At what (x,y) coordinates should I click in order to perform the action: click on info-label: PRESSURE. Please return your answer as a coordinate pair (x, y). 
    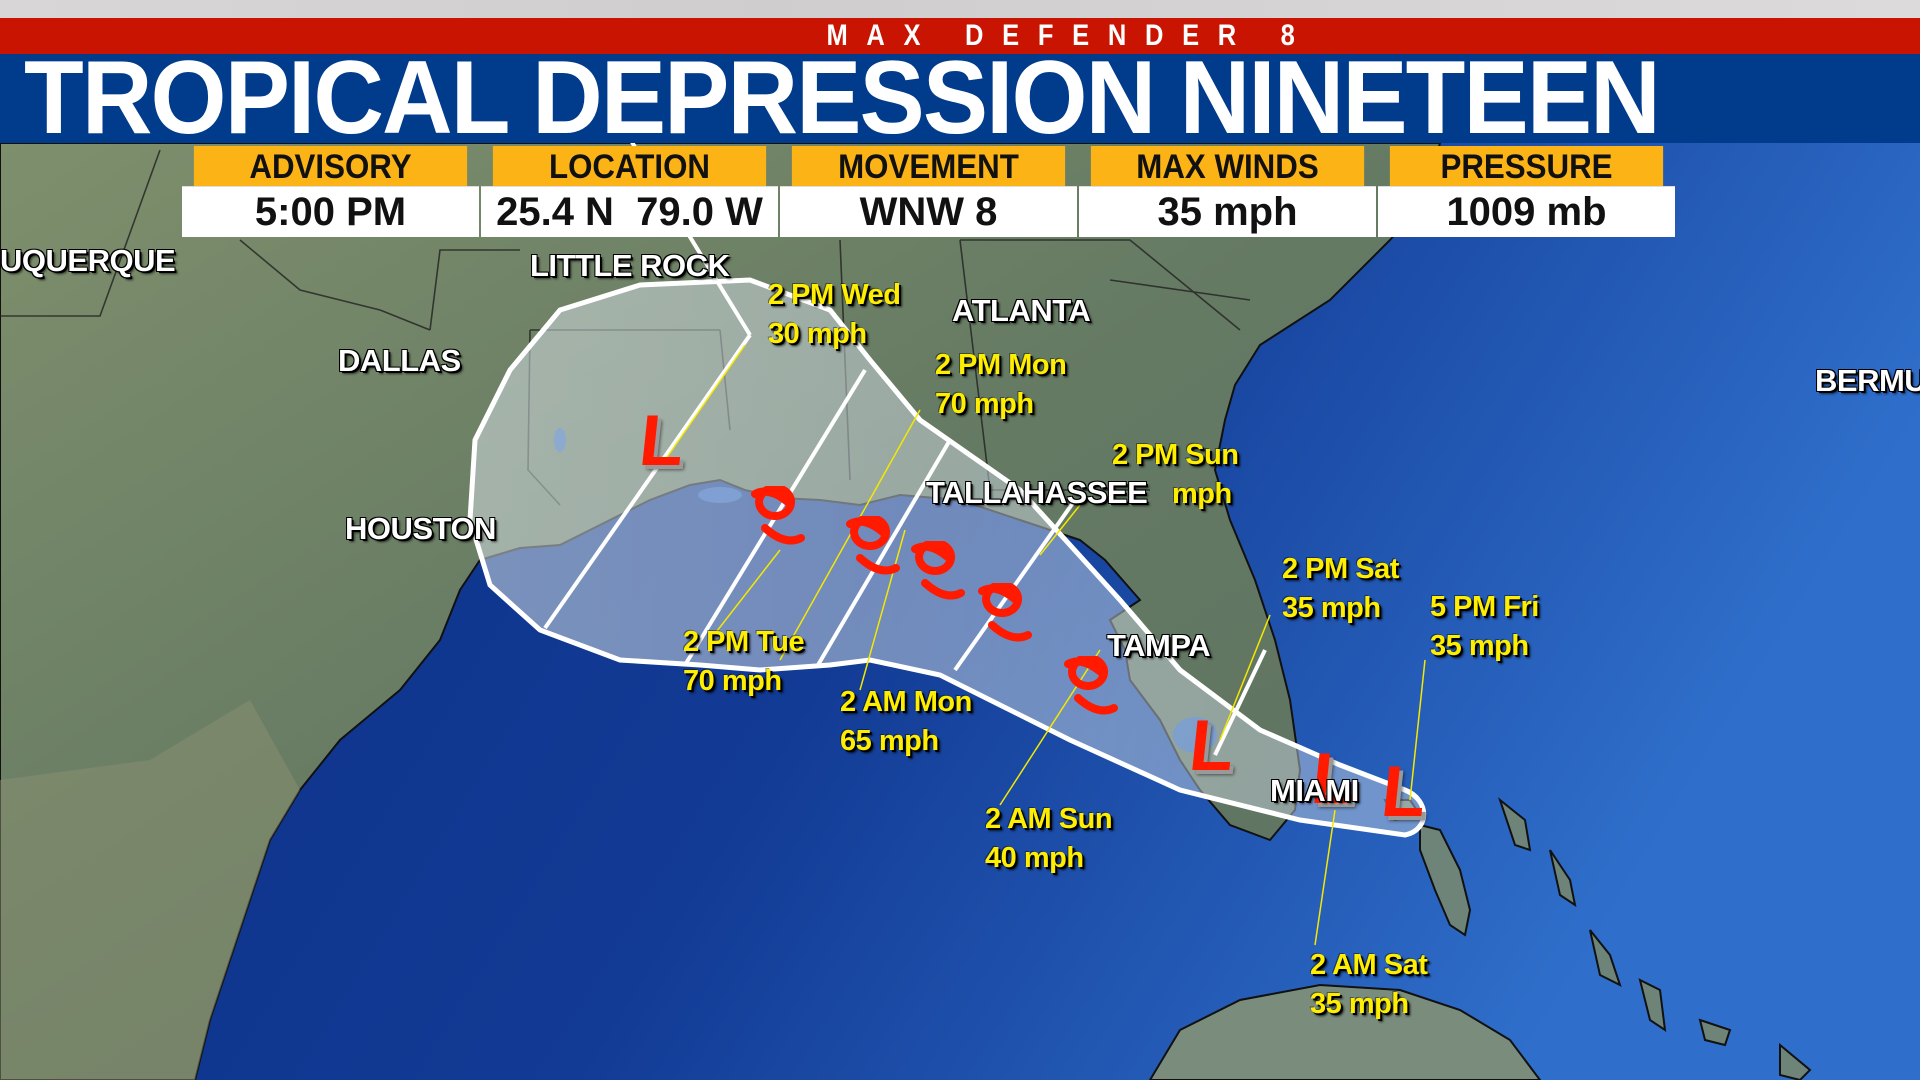
    Looking at the image, I should click on (1526, 166).